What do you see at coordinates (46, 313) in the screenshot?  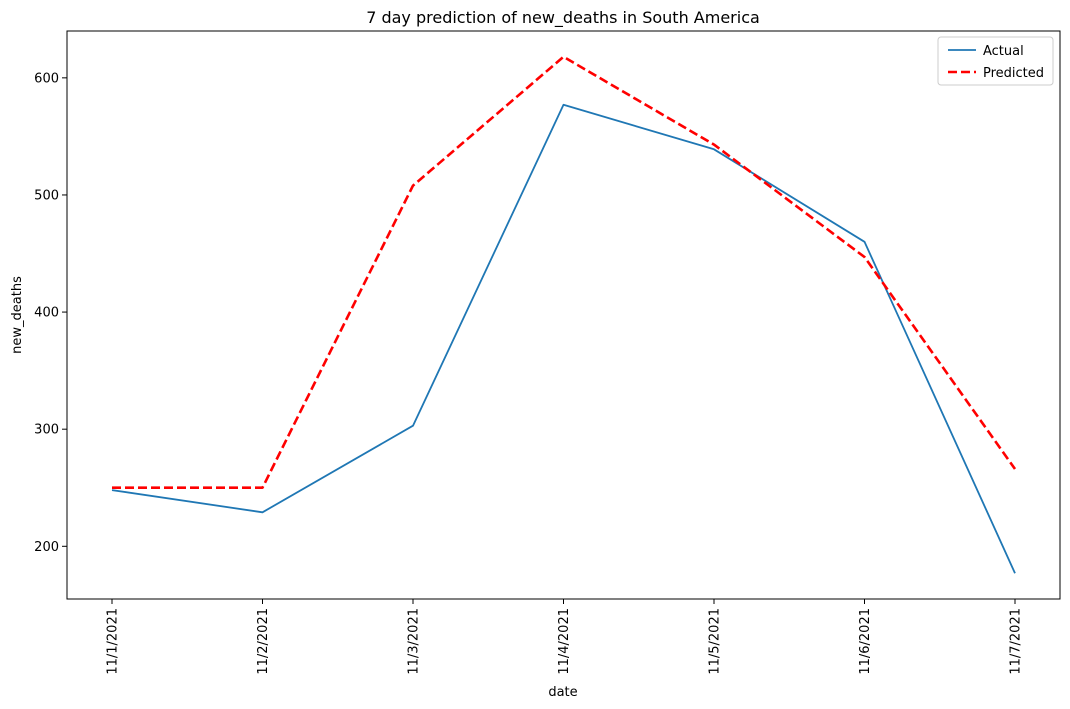 I see `y-tick-label: 400` at bounding box center [46, 313].